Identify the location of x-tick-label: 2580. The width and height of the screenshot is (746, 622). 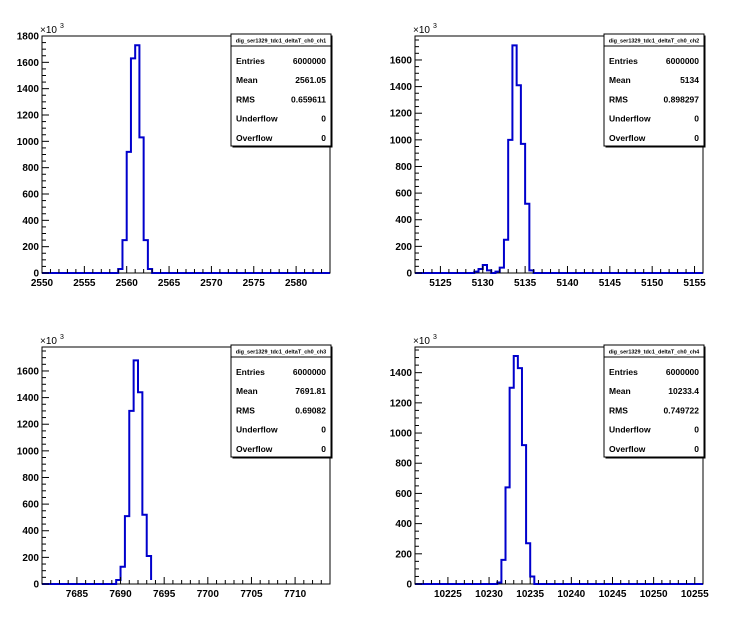
(296, 283).